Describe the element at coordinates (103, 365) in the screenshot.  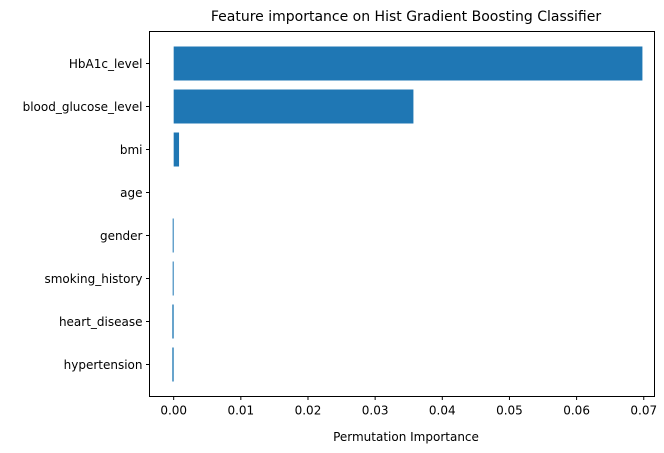
I see `y-tick-label: hypertension` at that location.